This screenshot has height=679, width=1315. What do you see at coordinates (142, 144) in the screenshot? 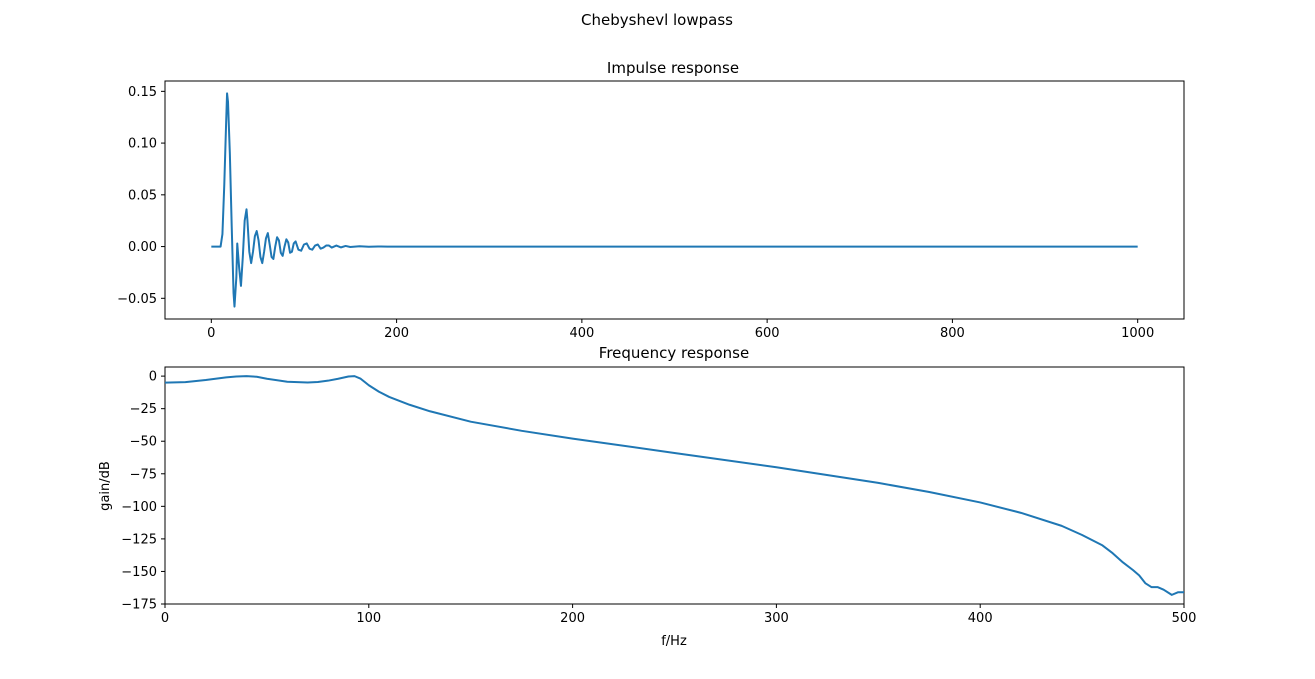
I see `impulse-response-ytick-label: 0.10` at bounding box center [142, 144].